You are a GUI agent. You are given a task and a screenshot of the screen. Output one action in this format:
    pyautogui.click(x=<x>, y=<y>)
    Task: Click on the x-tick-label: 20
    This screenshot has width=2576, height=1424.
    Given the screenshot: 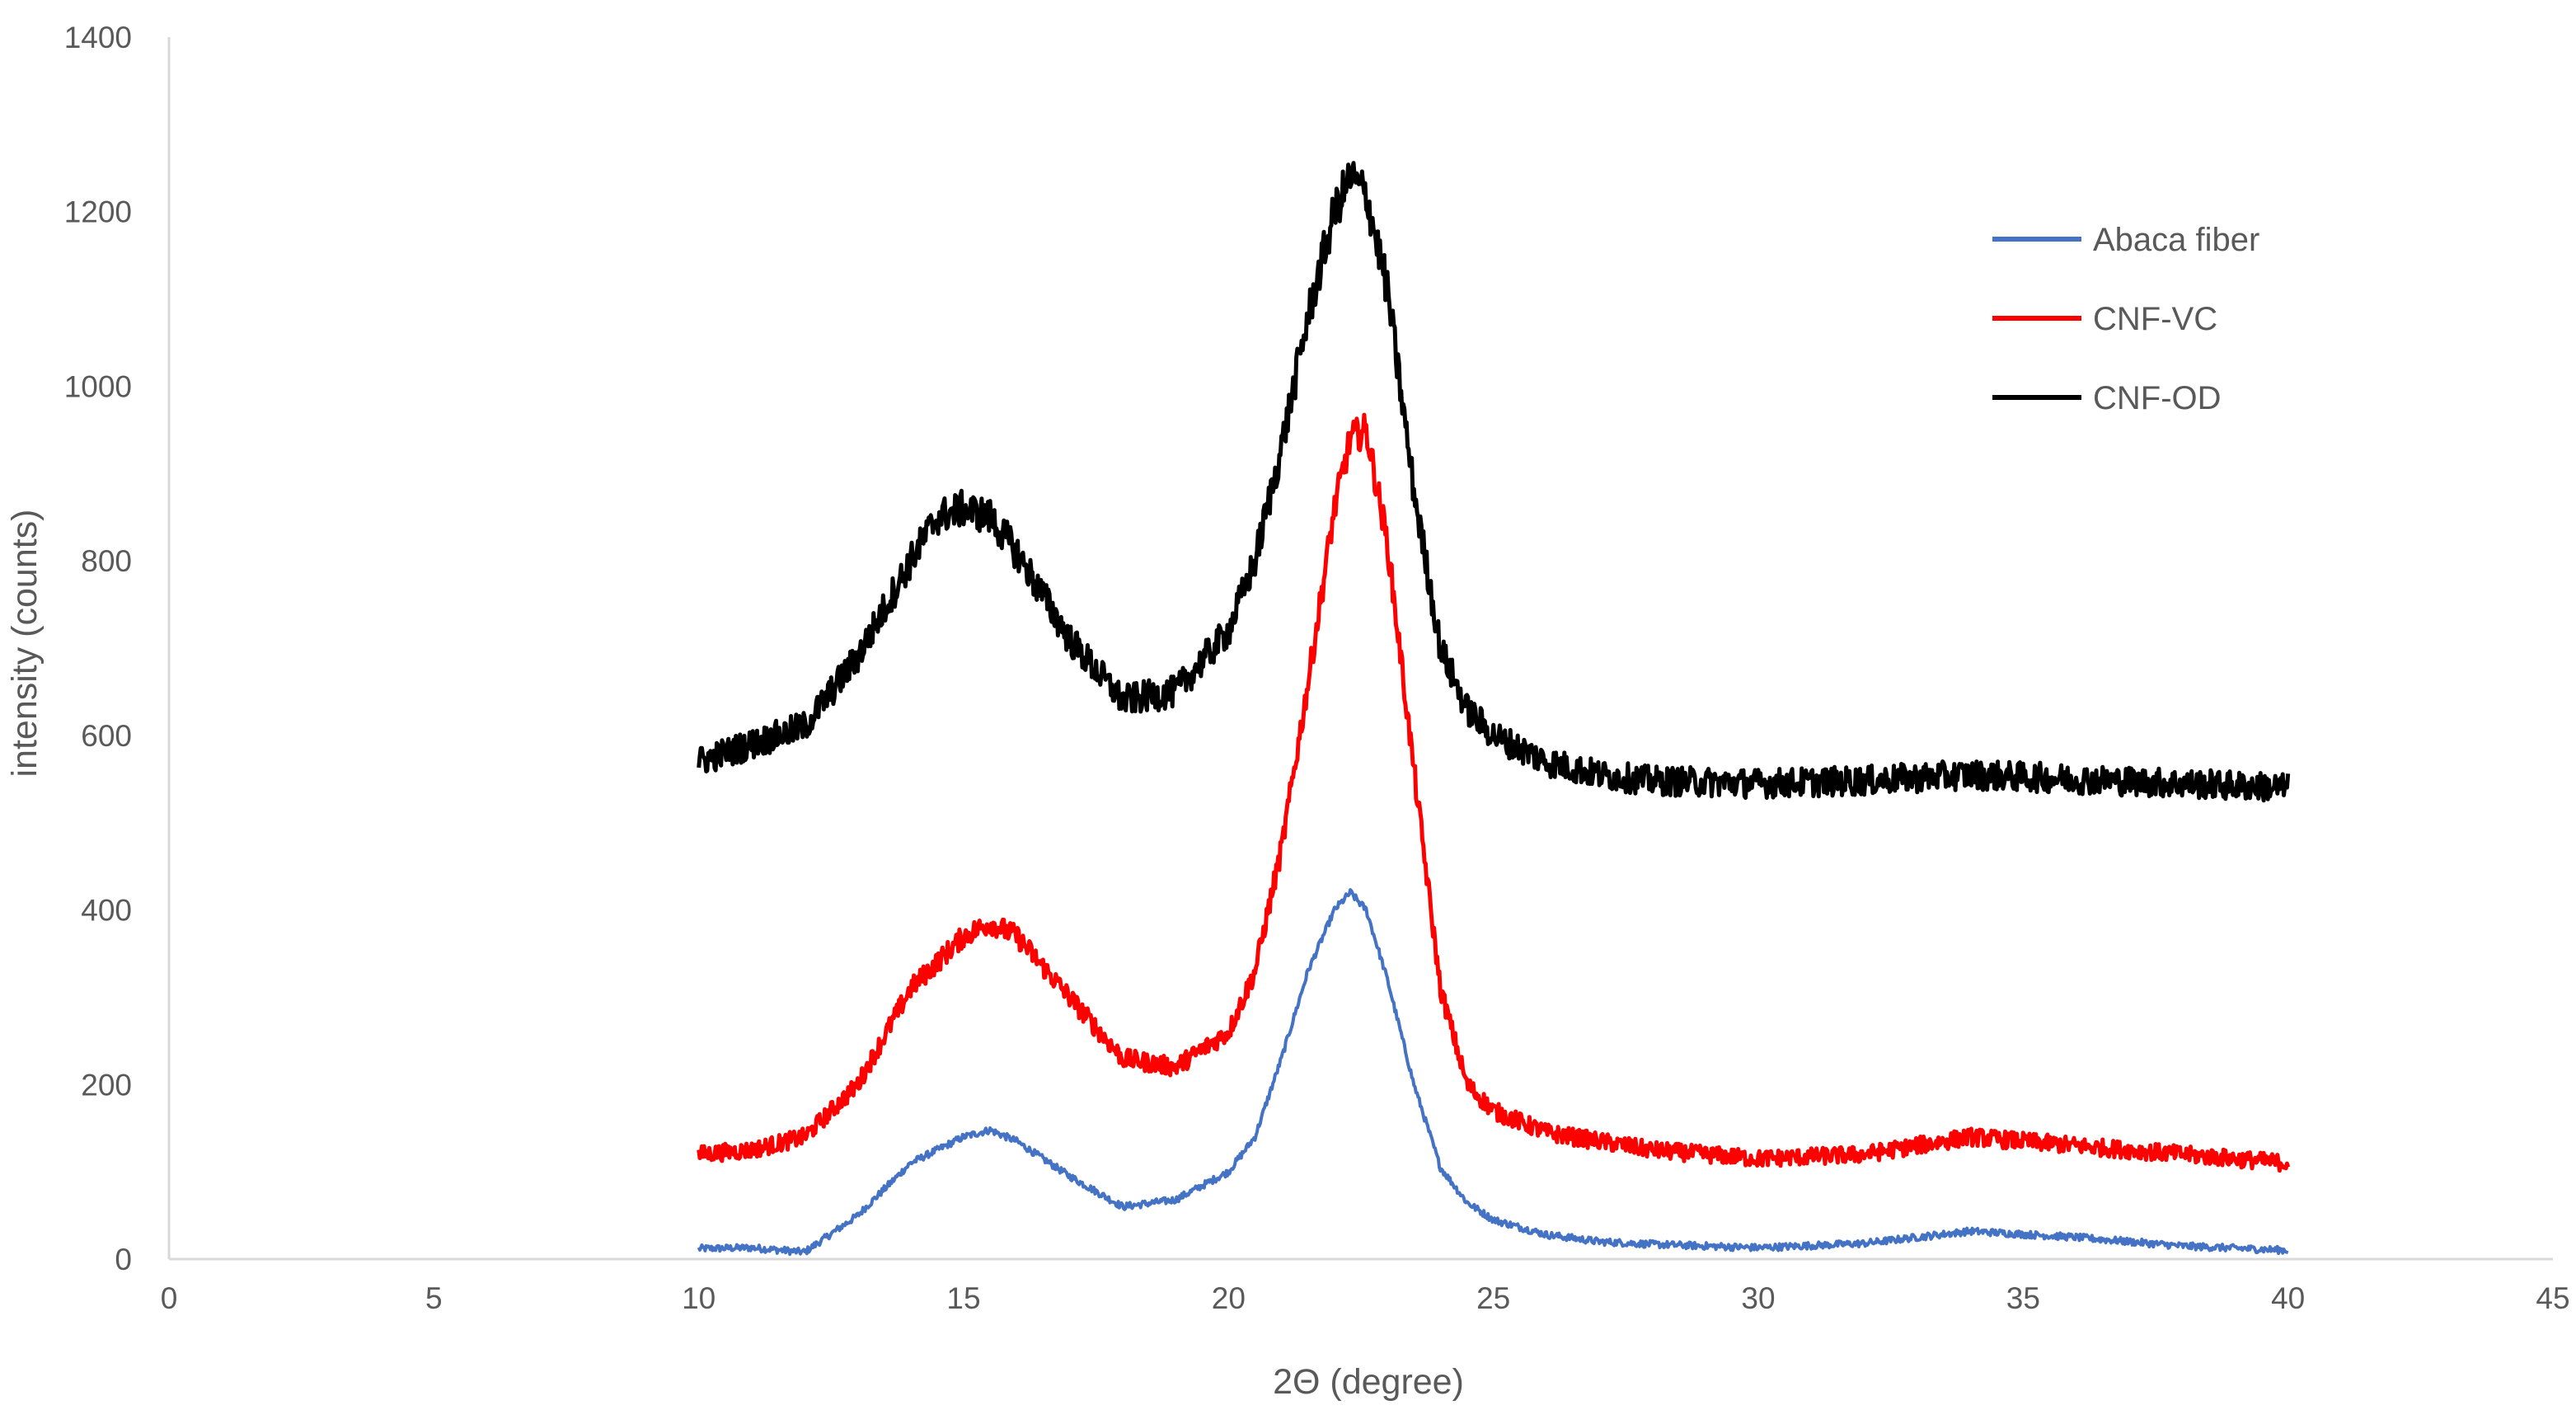 What is the action you would take?
    pyautogui.click(x=1229, y=1298)
    